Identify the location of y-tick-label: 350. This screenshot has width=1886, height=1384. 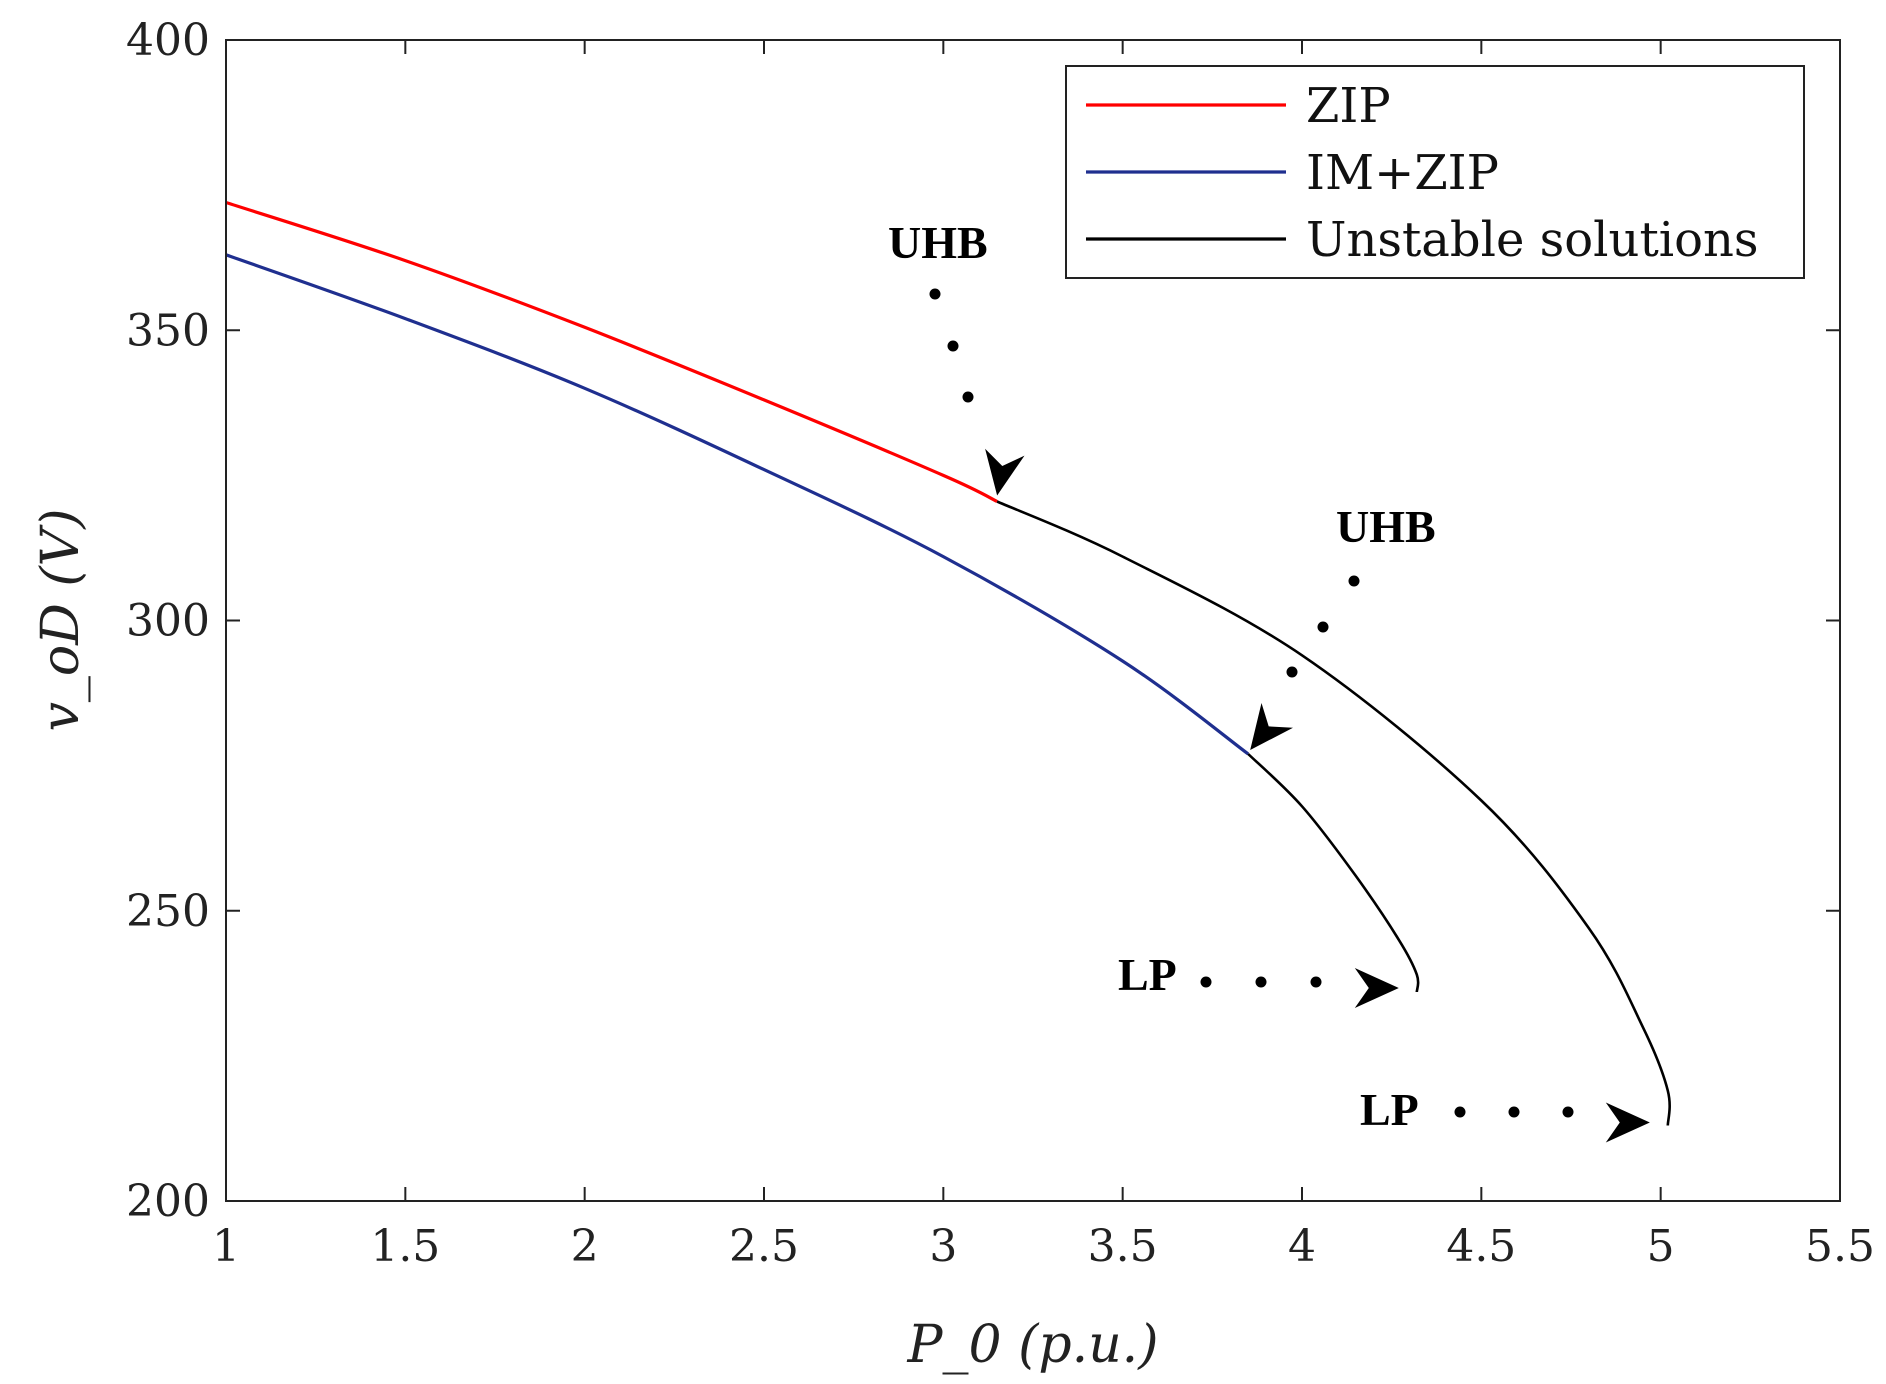
(168, 330).